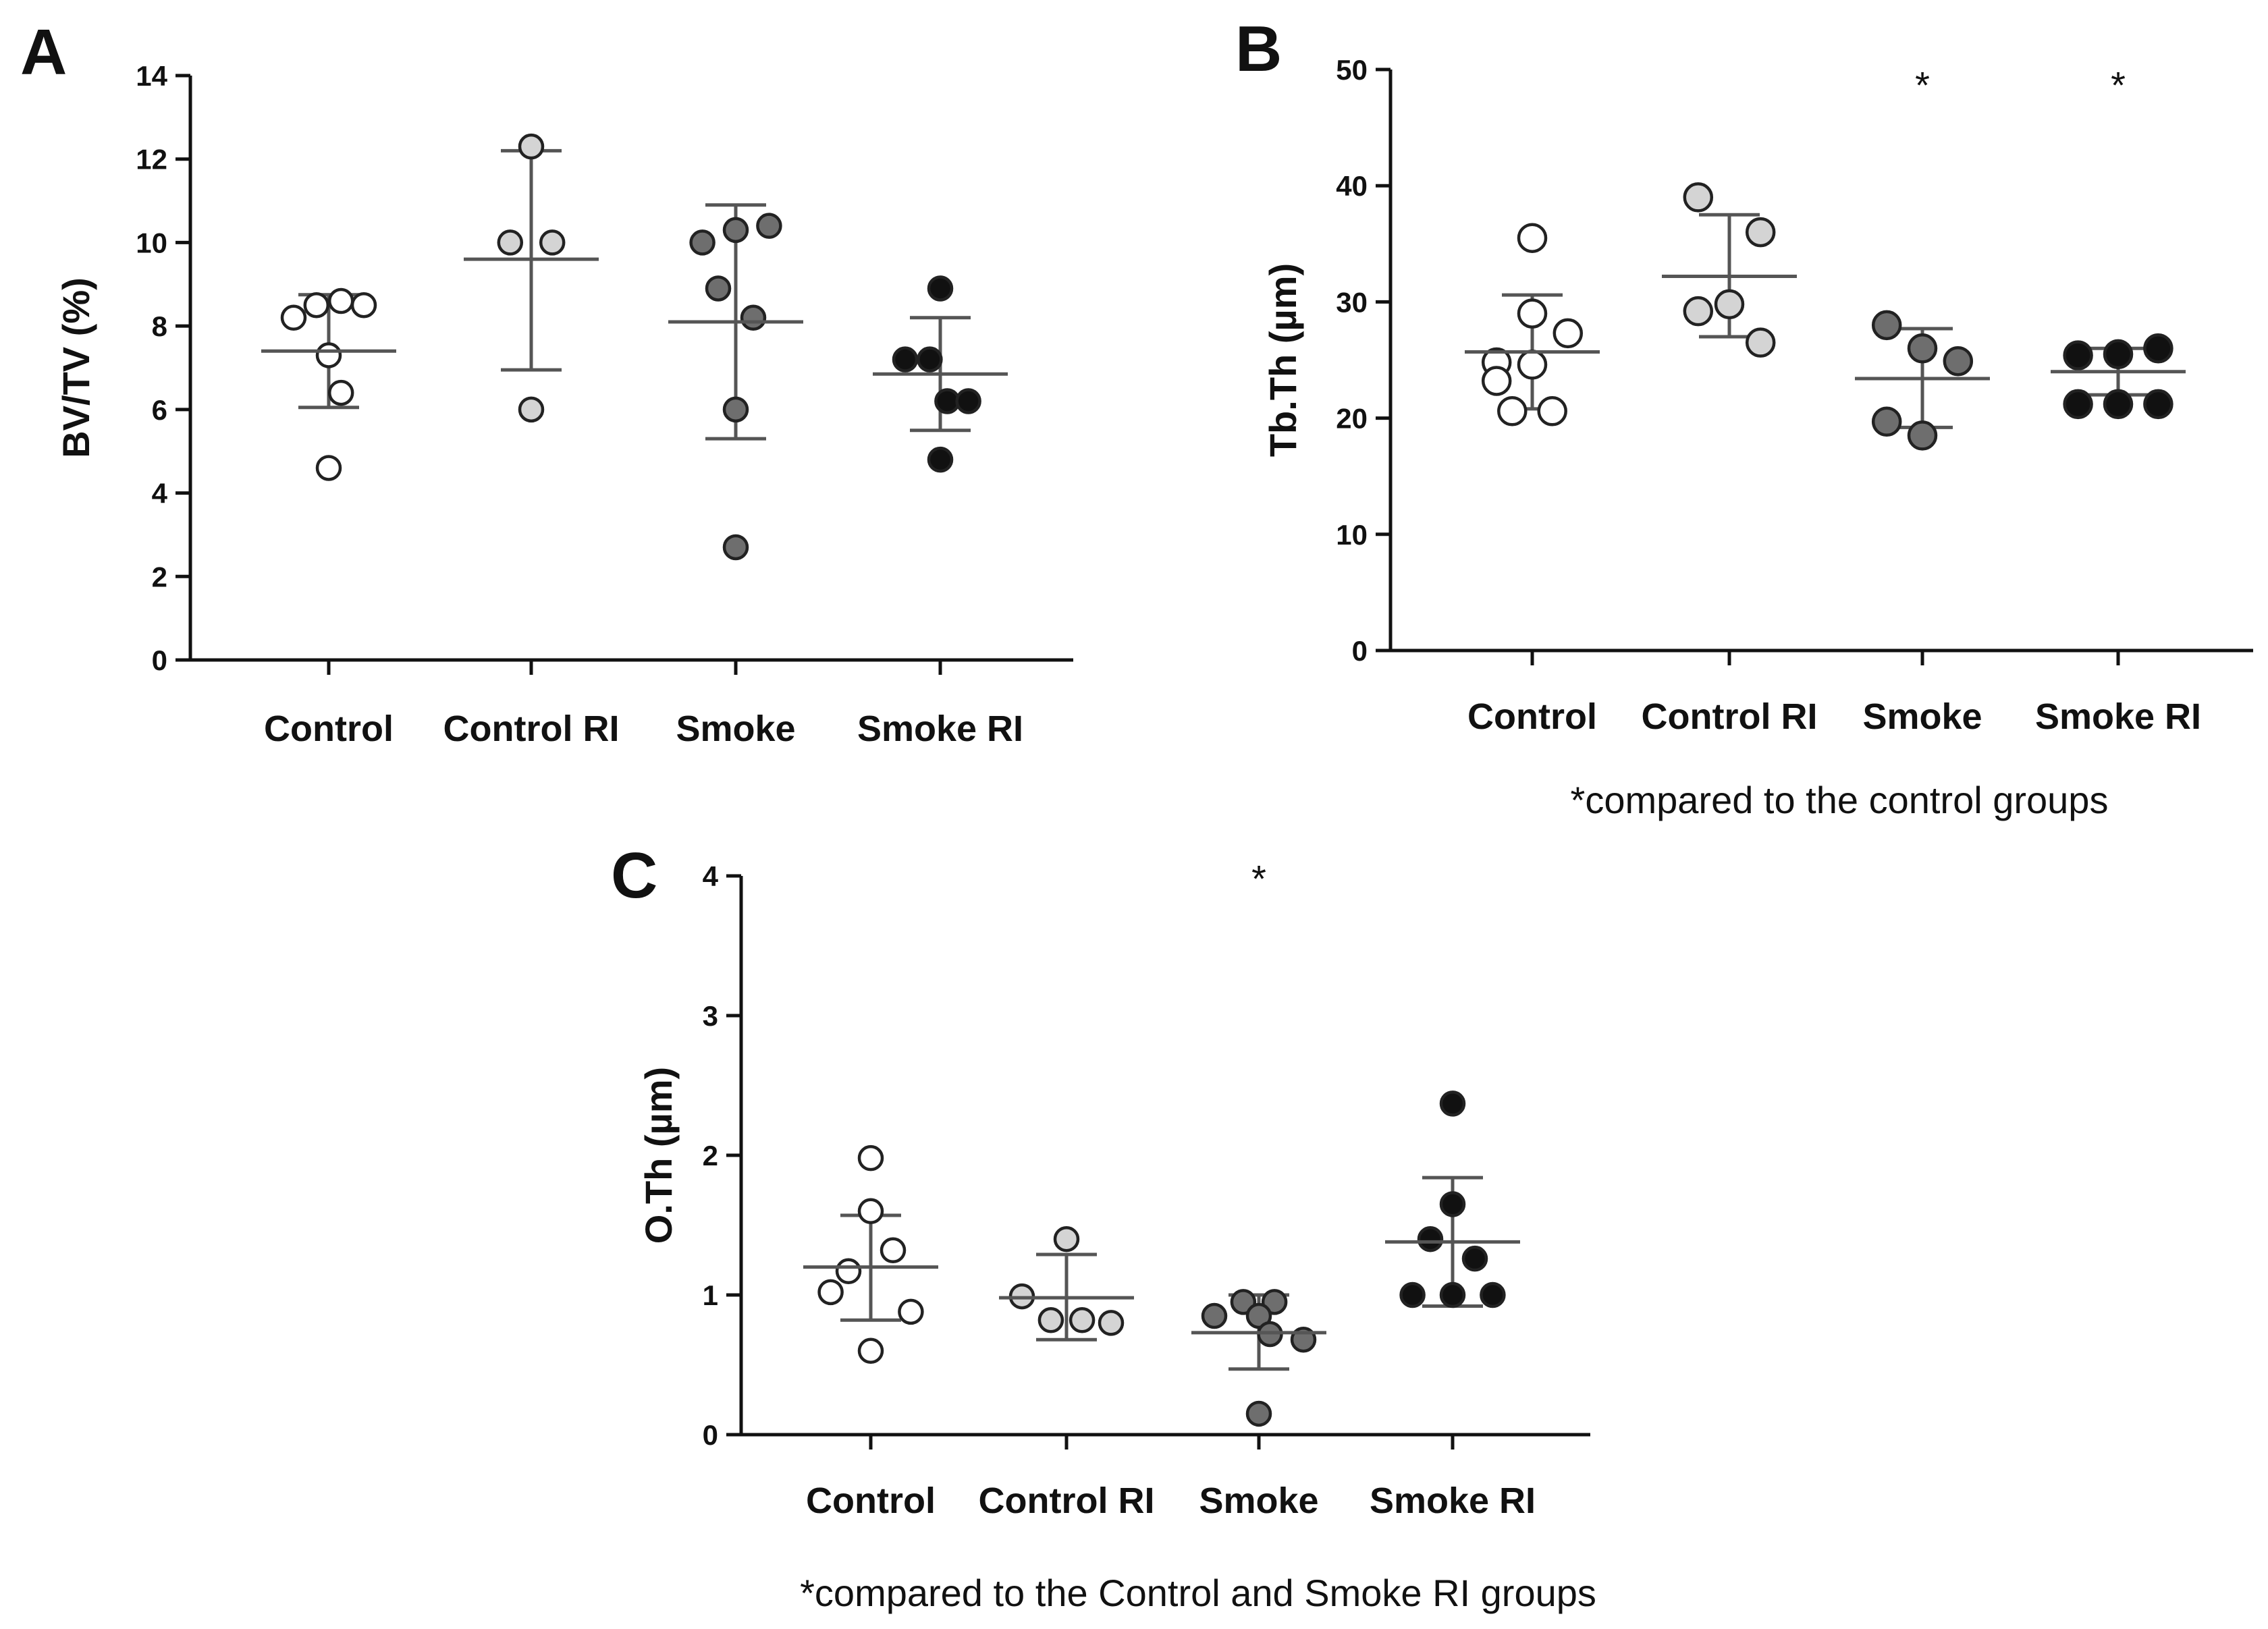 Image resolution: width=2268 pixels, height=1629 pixels. I want to click on y-tick-label: 20, so click(1352, 419).